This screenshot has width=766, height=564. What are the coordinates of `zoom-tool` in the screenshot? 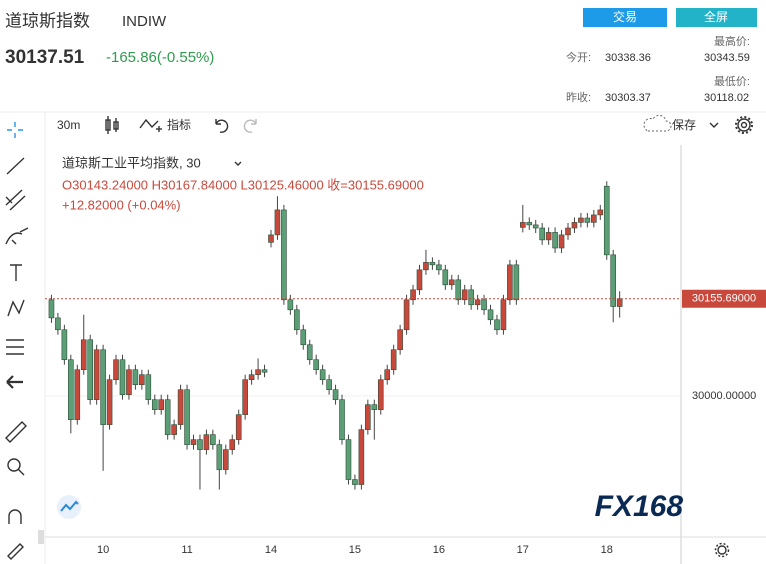 It's located at (14, 465).